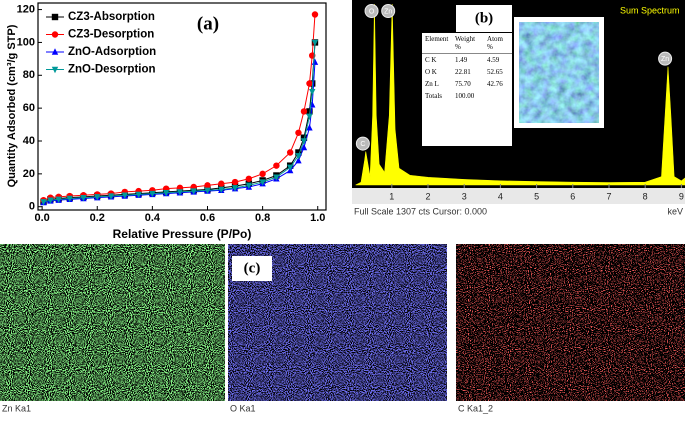  Describe the element at coordinates (362, 144) in the screenshot. I see `peak-label: C` at that location.